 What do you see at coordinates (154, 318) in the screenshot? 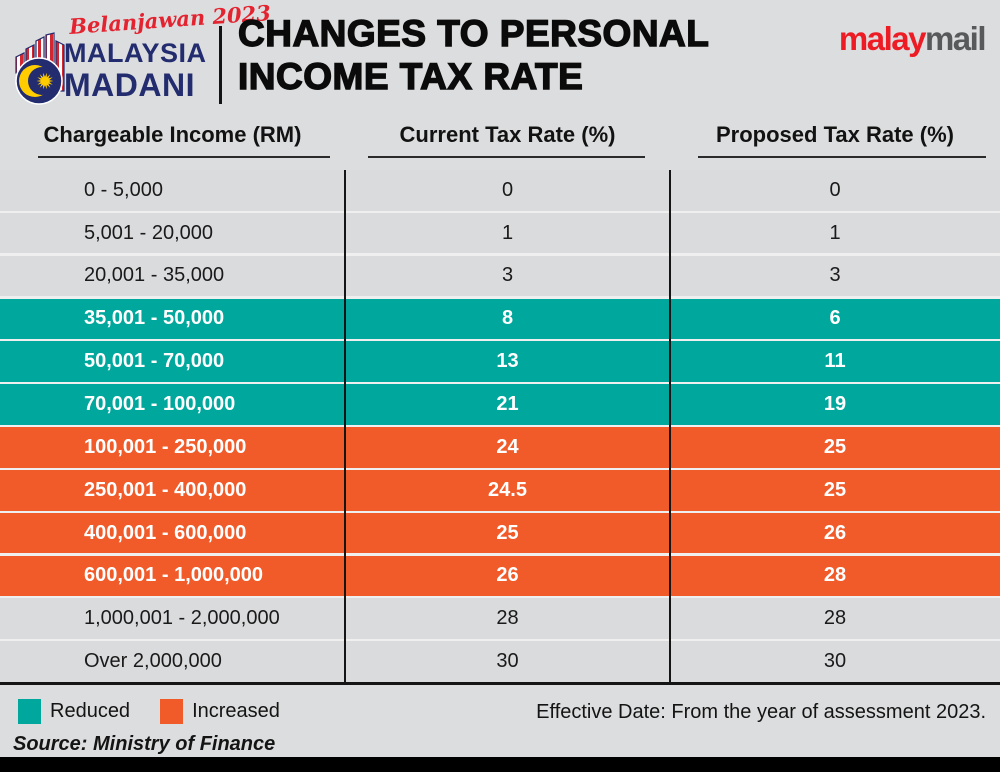
I see `cell-income: 35,001 - 50,000` at bounding box center [154, 318].